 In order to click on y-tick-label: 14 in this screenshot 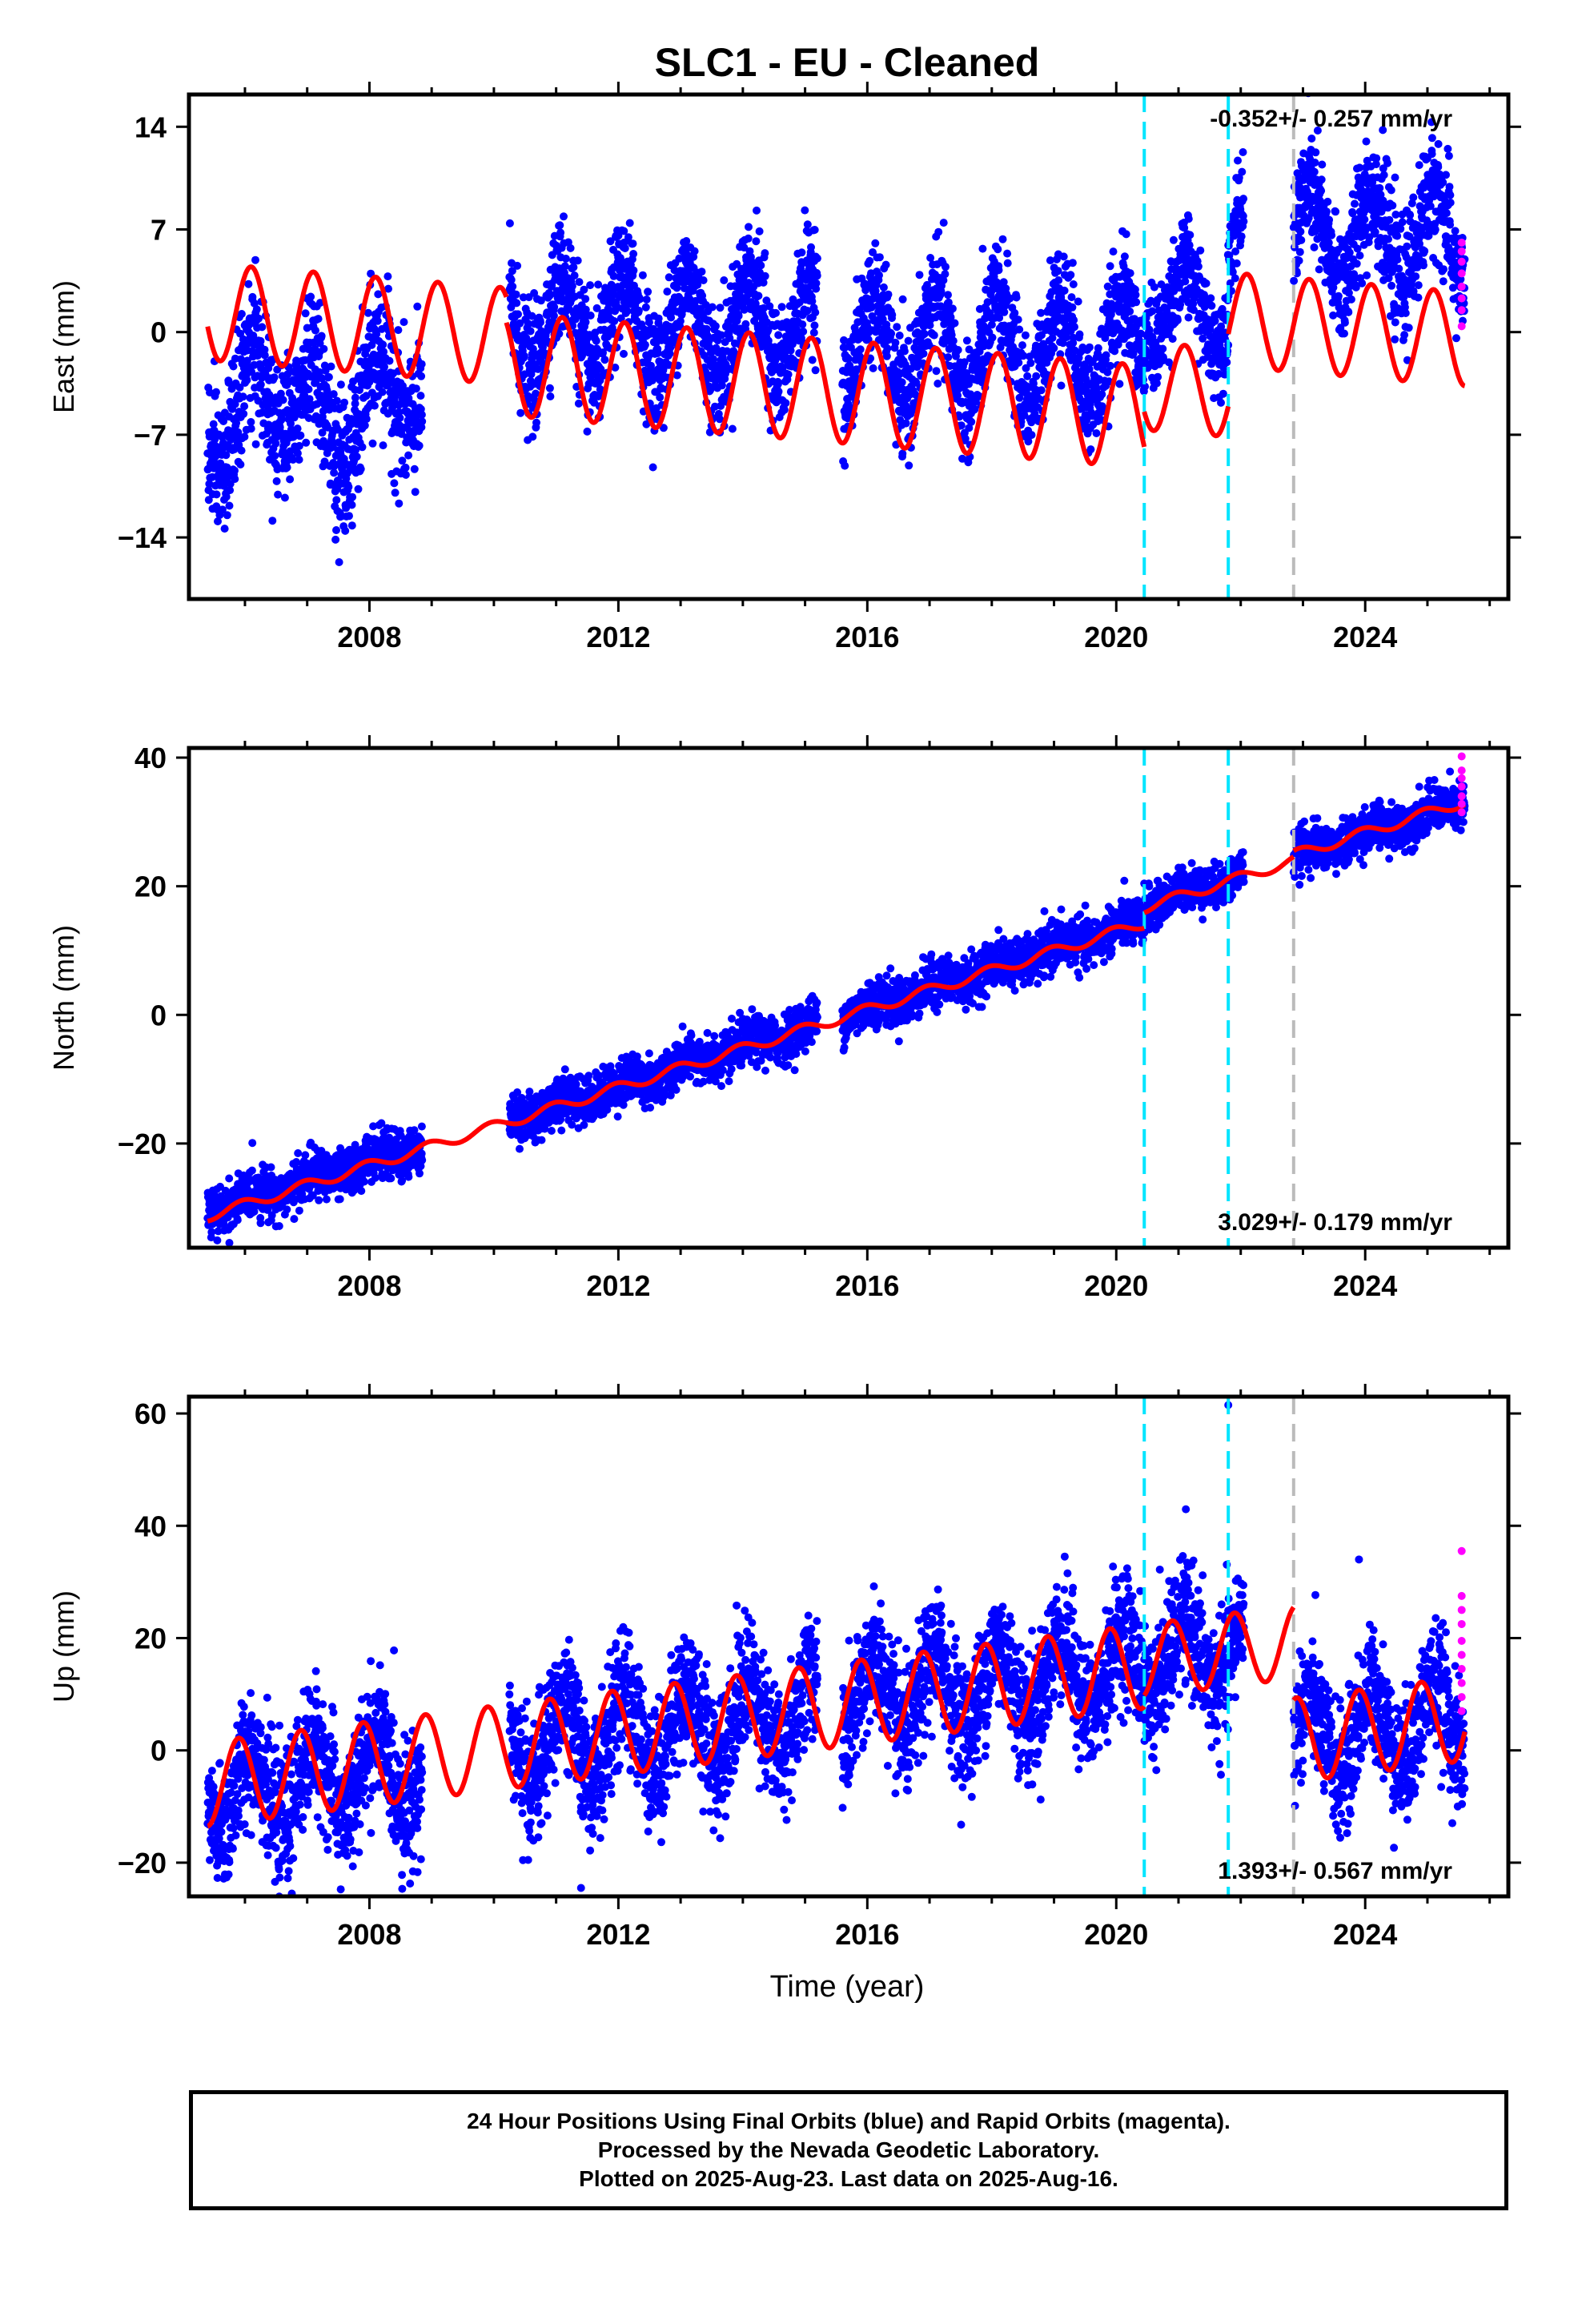, I will do `click(151, 127)`.